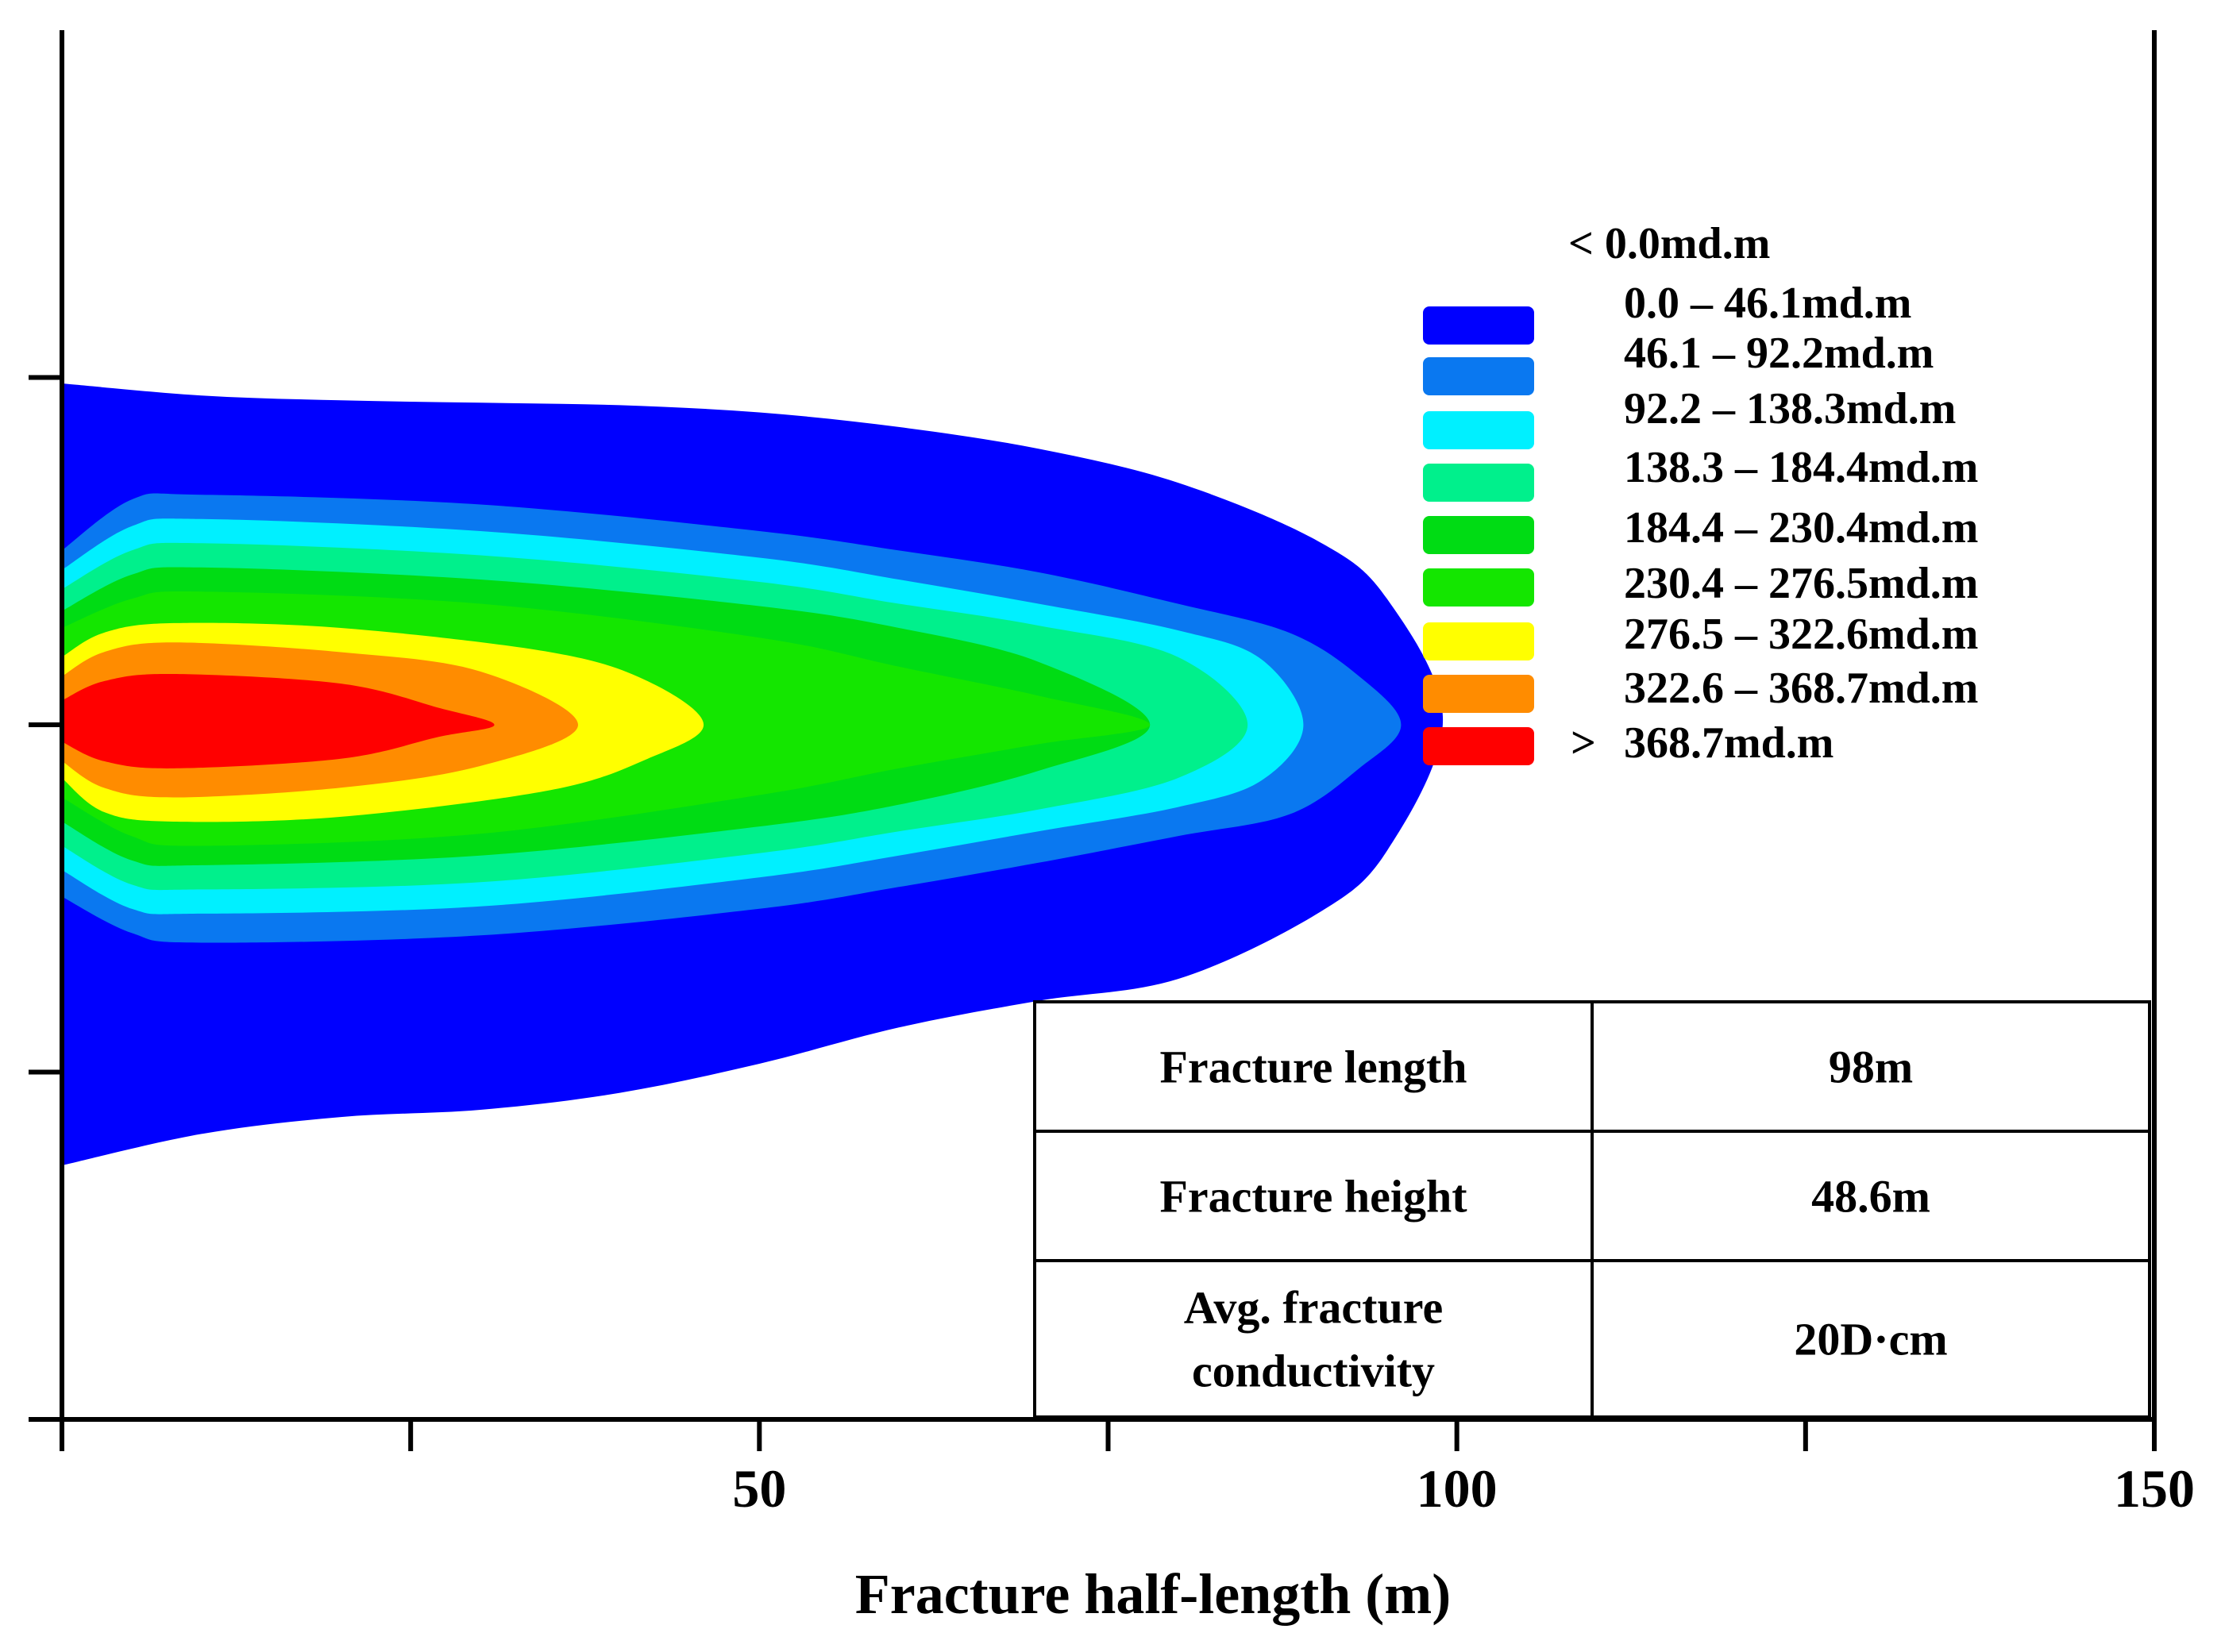 This screenshot has width=2221, height=1652. I want to click on legend-entry-label: 138.3 – 184.4md.m, so click(1801, 467).